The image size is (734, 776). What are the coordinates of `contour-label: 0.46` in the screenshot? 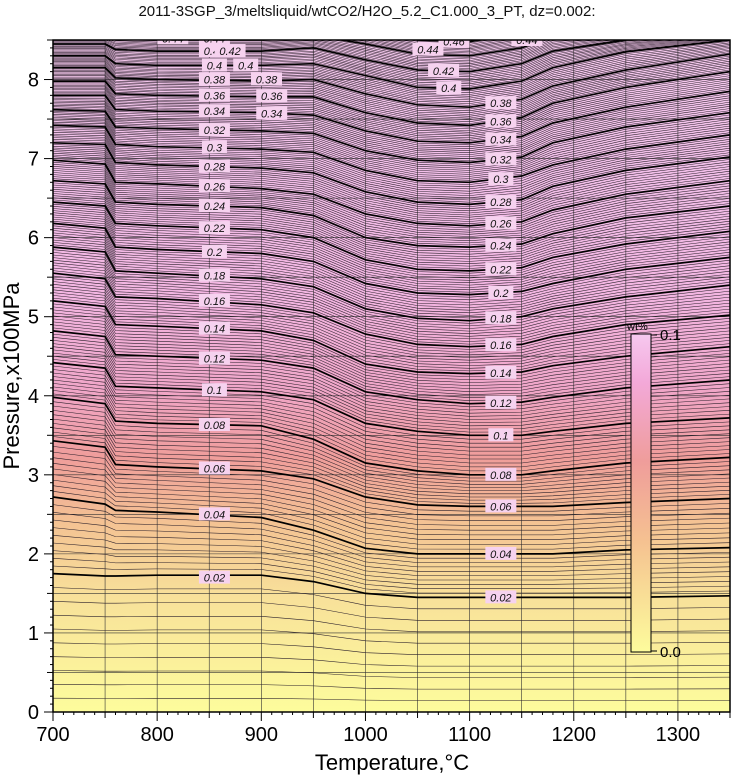 It's located at (454, 43).